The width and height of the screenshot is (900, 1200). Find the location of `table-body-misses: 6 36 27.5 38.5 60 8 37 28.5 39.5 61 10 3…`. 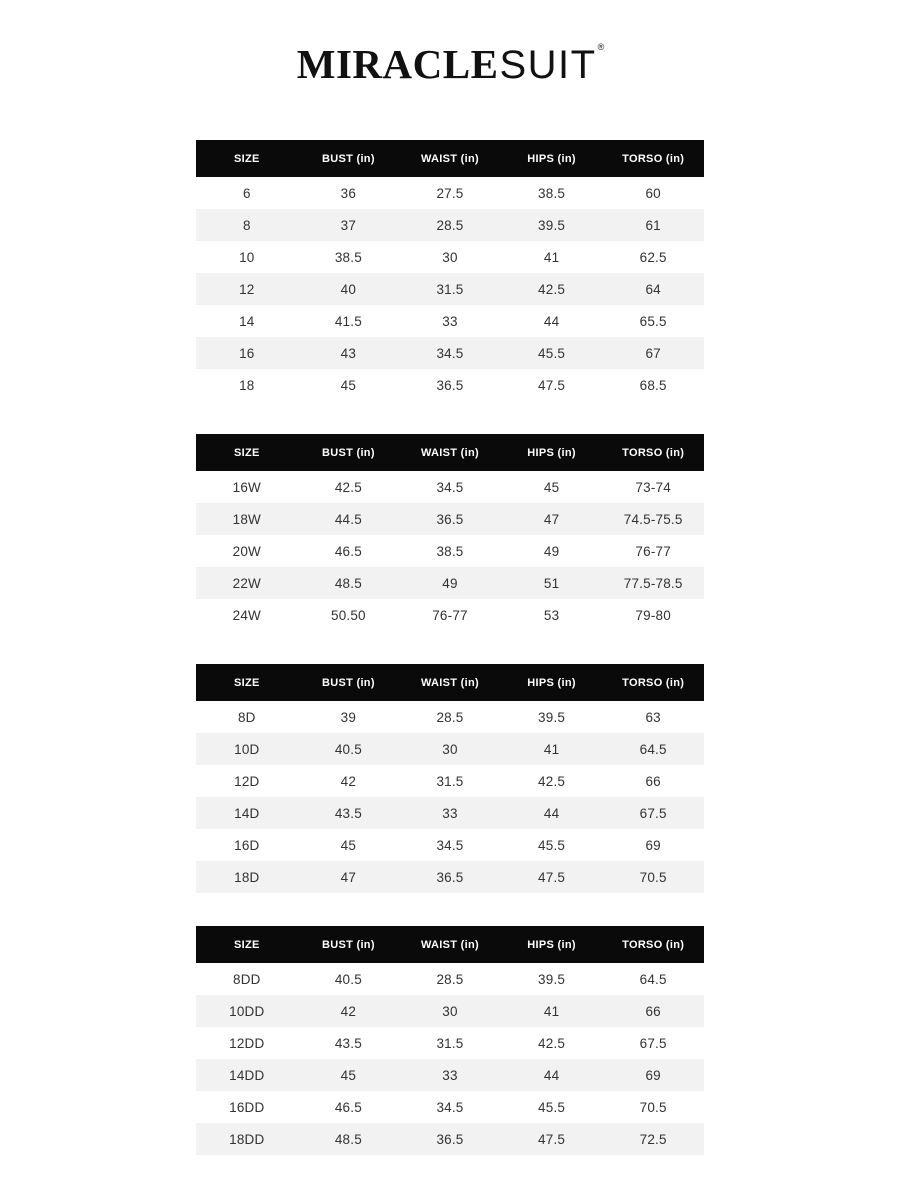

table-body-misses: 6 36 27.5 38.5 60 8 37 28.5 39.5 61 10 3… is located at coordinates (450, 289).